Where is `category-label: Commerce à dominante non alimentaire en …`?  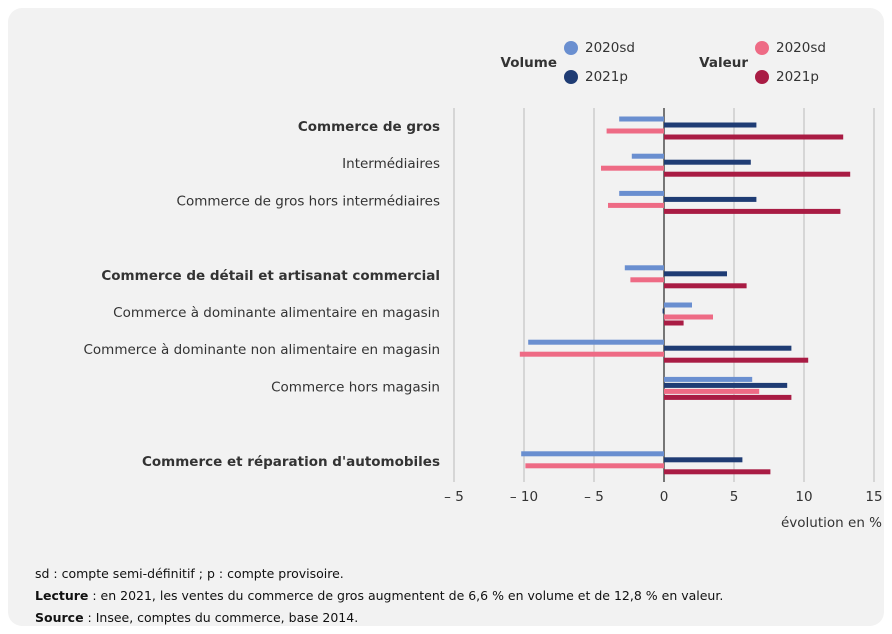 category-label: Commerce à dominante non alimentaire en … is located at coordinates (261, 350).